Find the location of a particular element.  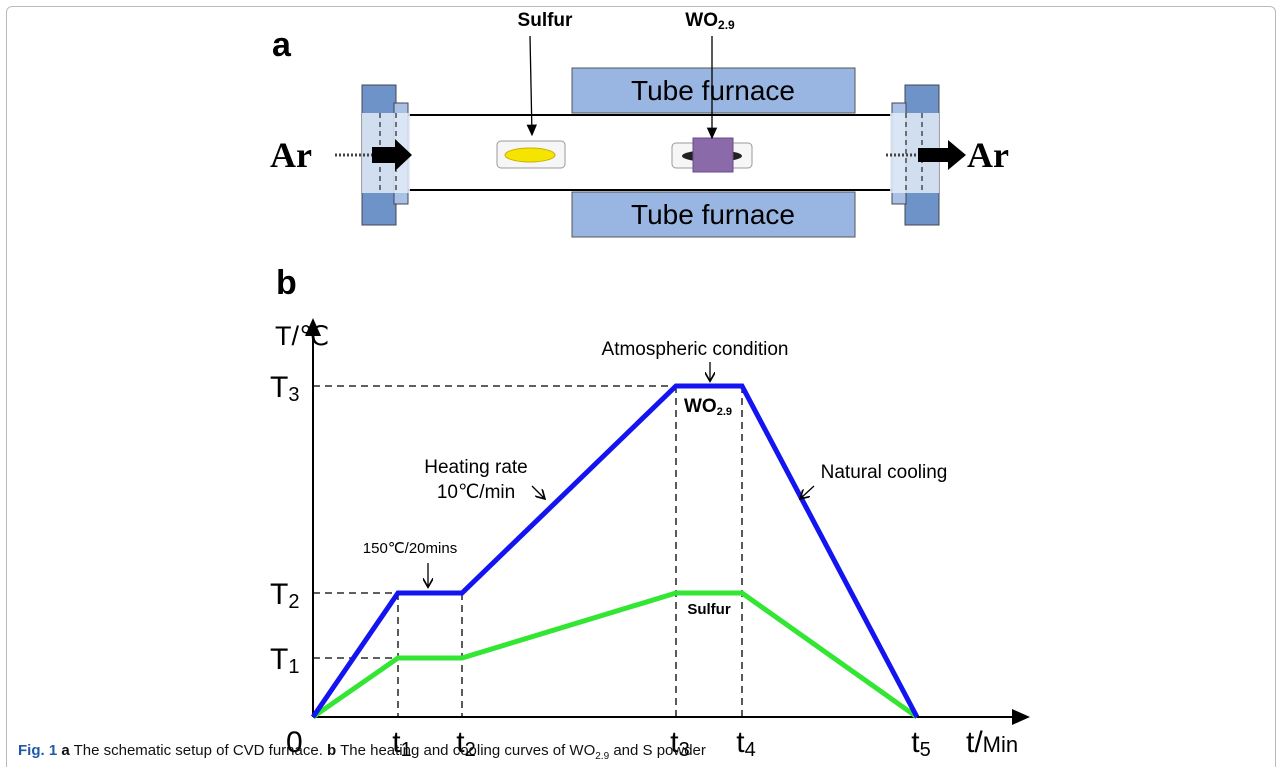

tick-label: t2 is located at coordinates (465, 743).